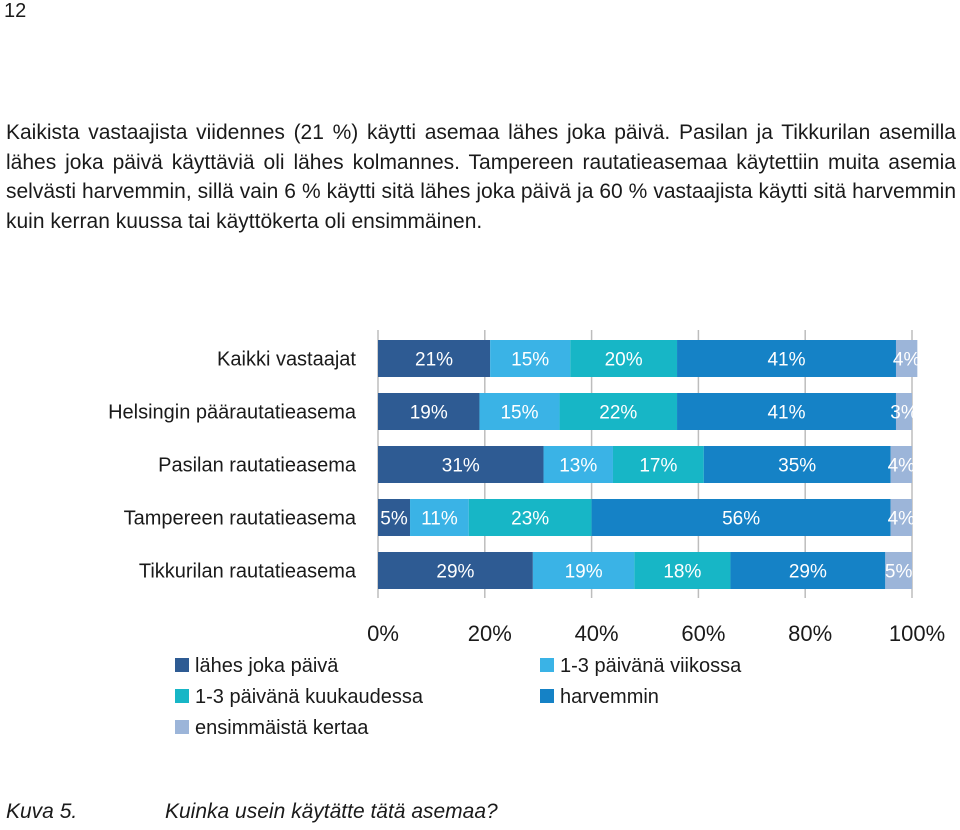  I want to click on data-label: 35%, so click(797, 466).